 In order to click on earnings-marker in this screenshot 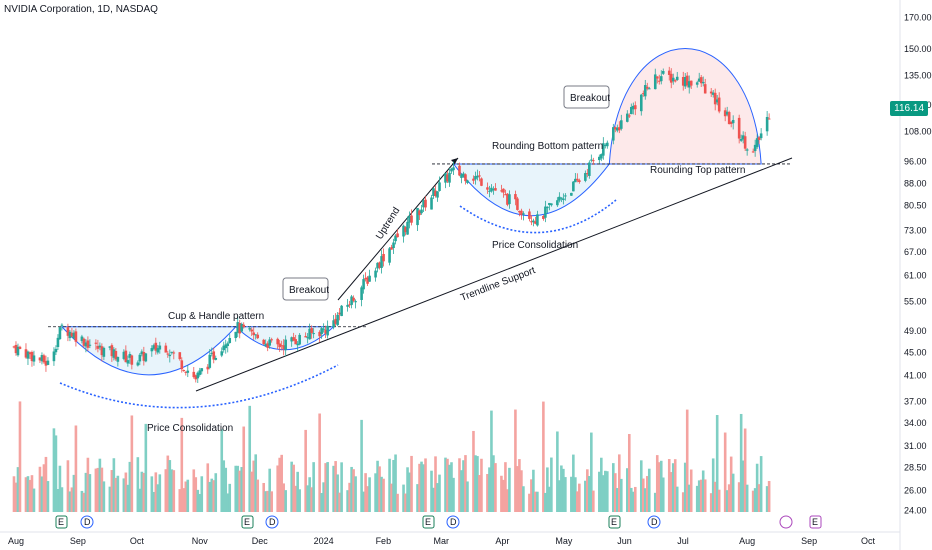, I will do `click(815, 522)`.